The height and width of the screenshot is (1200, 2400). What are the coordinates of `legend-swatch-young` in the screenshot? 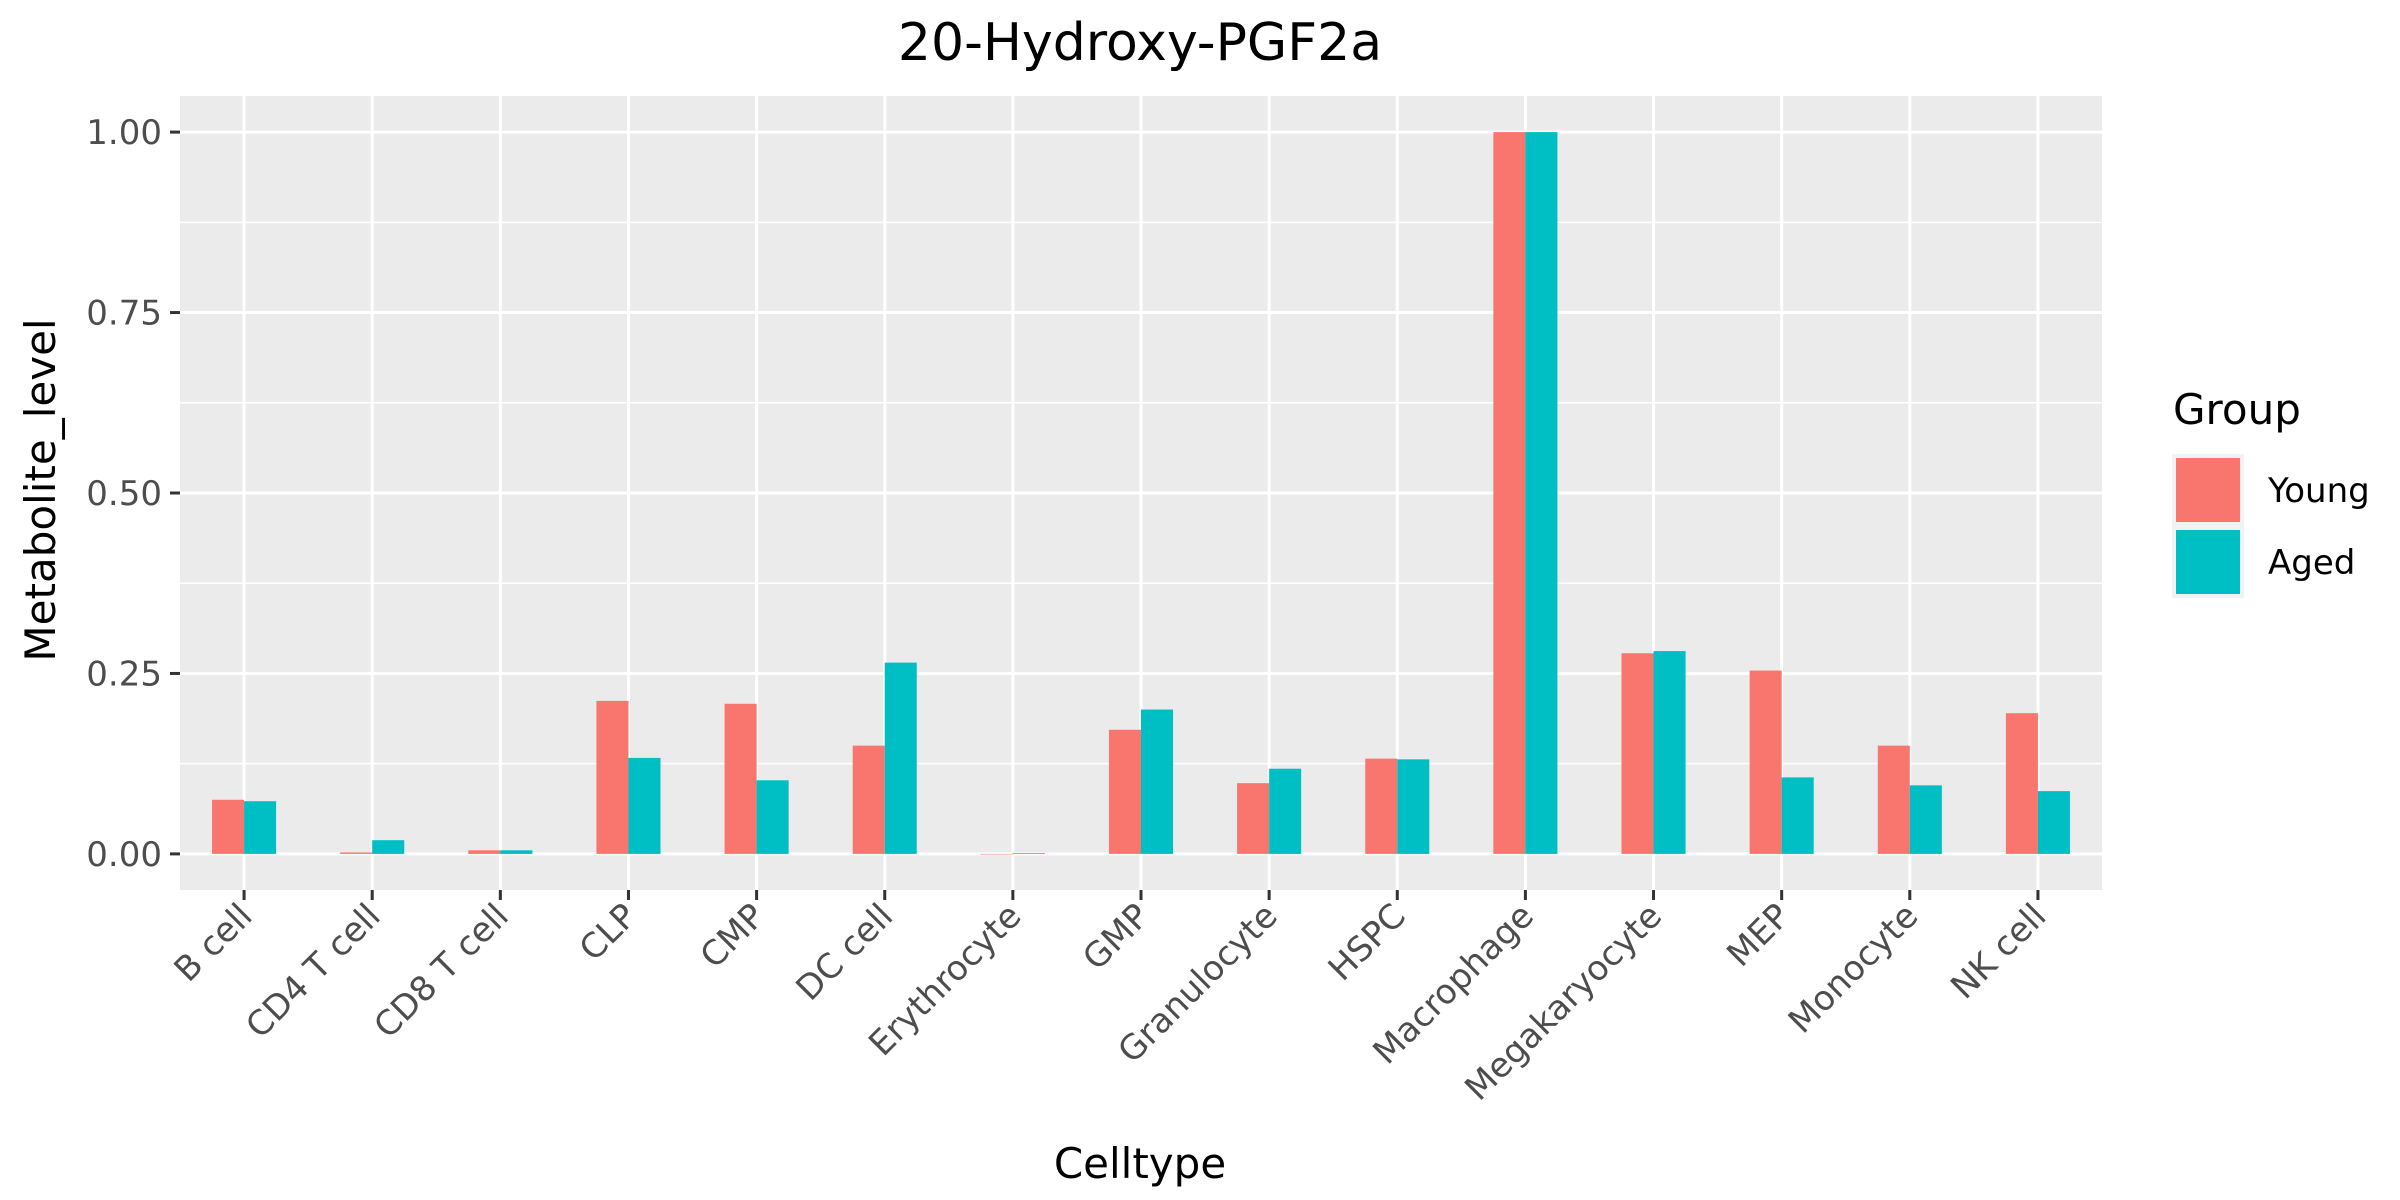 It's located at (2208, 490).